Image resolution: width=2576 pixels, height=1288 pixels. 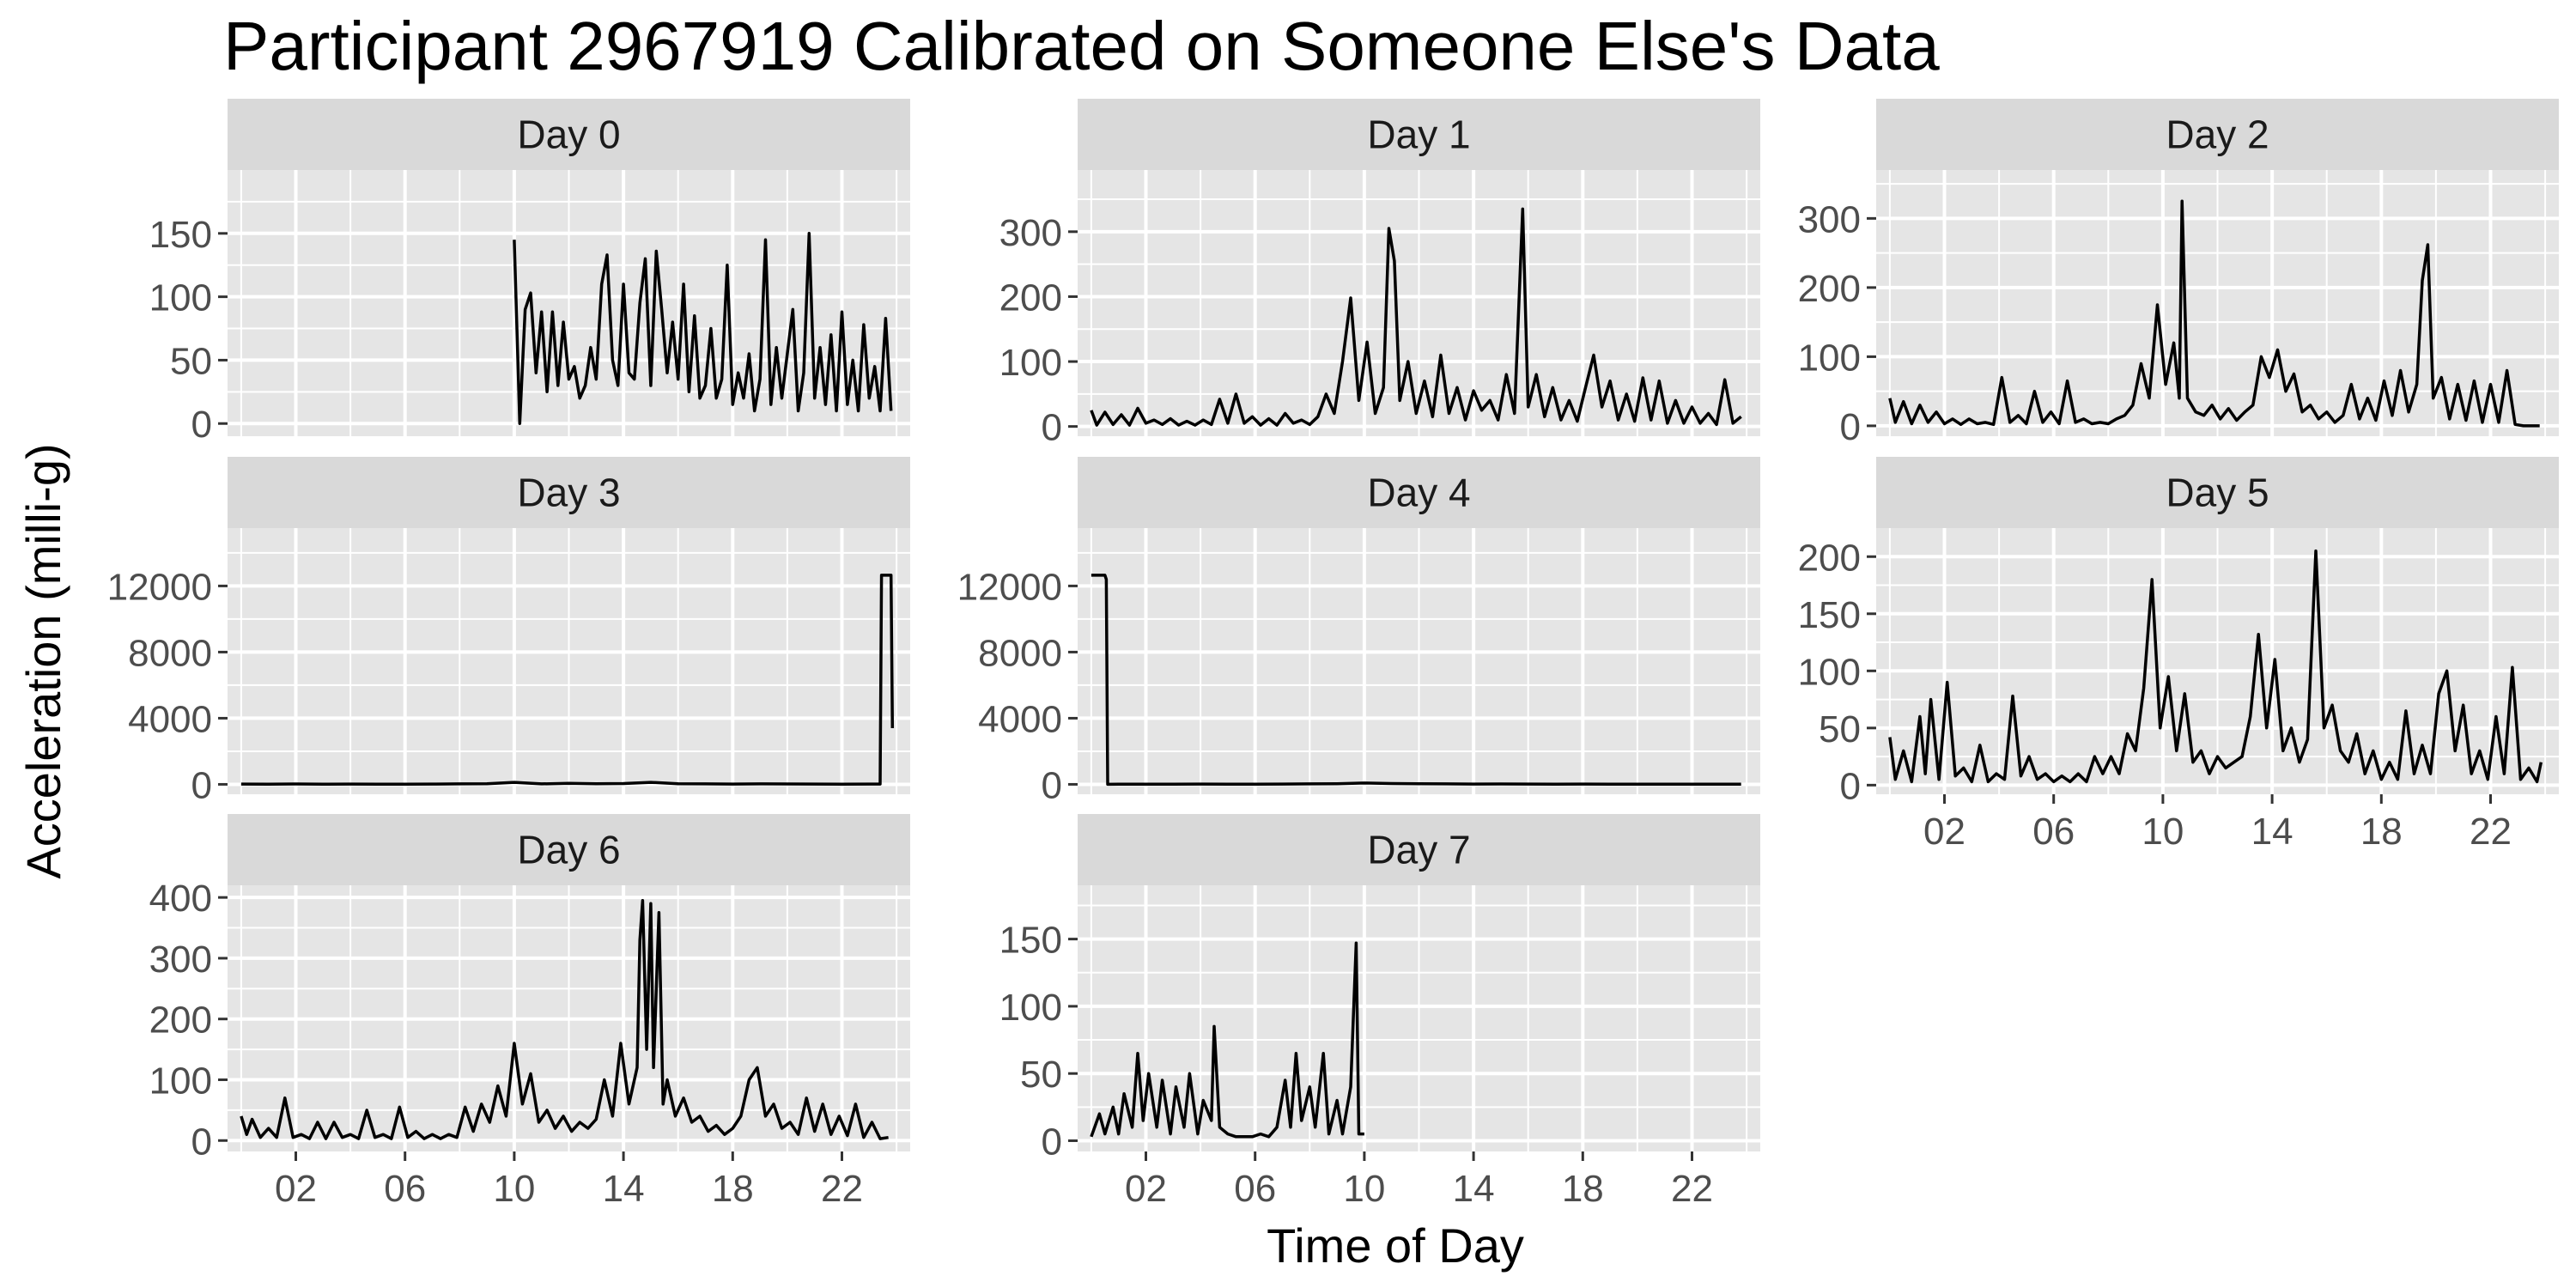 I want to click on facet-strip-label: Day 7, so click(x=1418, y=850).